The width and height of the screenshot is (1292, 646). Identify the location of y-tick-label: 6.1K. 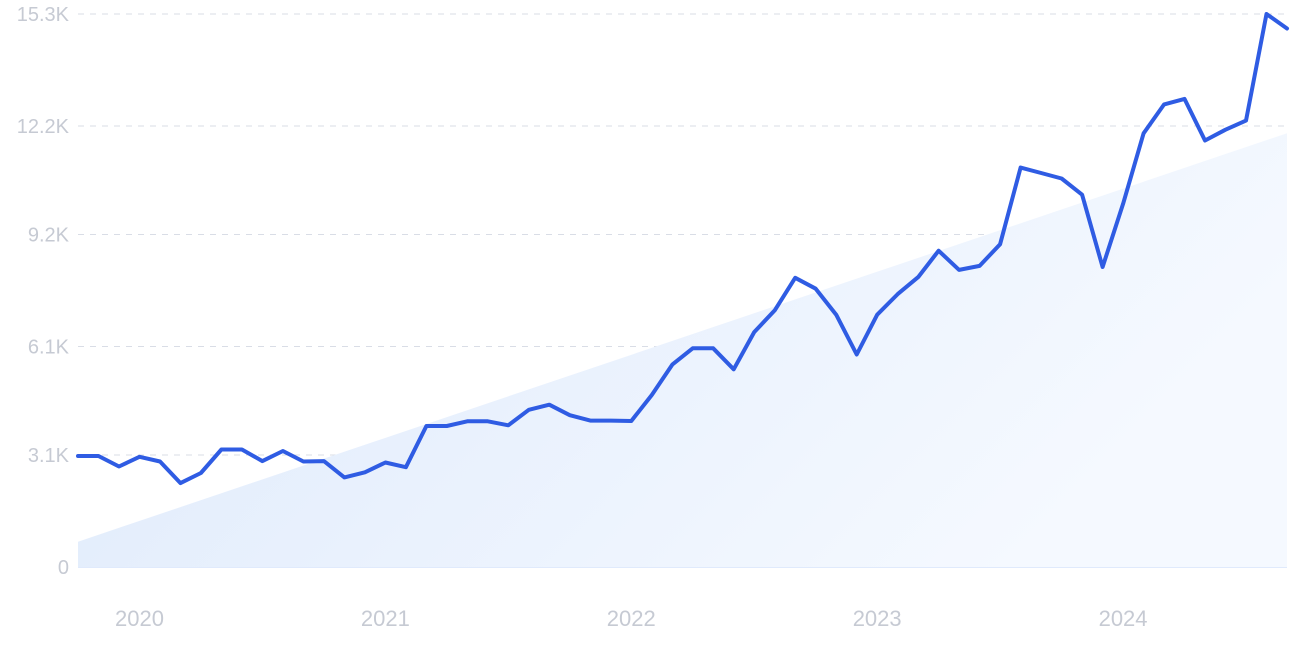
(49, 348).